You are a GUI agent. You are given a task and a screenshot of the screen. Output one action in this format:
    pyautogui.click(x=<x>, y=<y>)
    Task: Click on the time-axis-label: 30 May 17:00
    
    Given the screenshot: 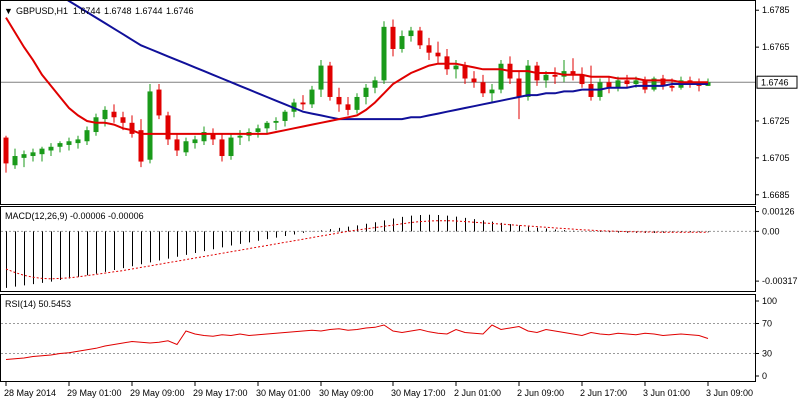 What is the action you would take?
    pyautogui.click(x=418, y=393)
    